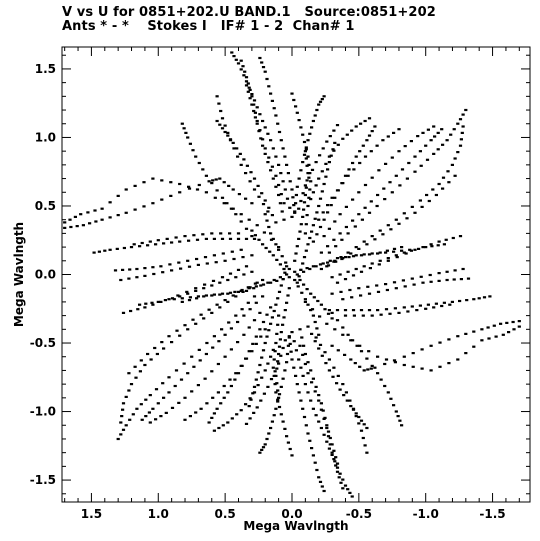  I want to click on x-axis-title: Mega Wavlngth, so click(295, 526).